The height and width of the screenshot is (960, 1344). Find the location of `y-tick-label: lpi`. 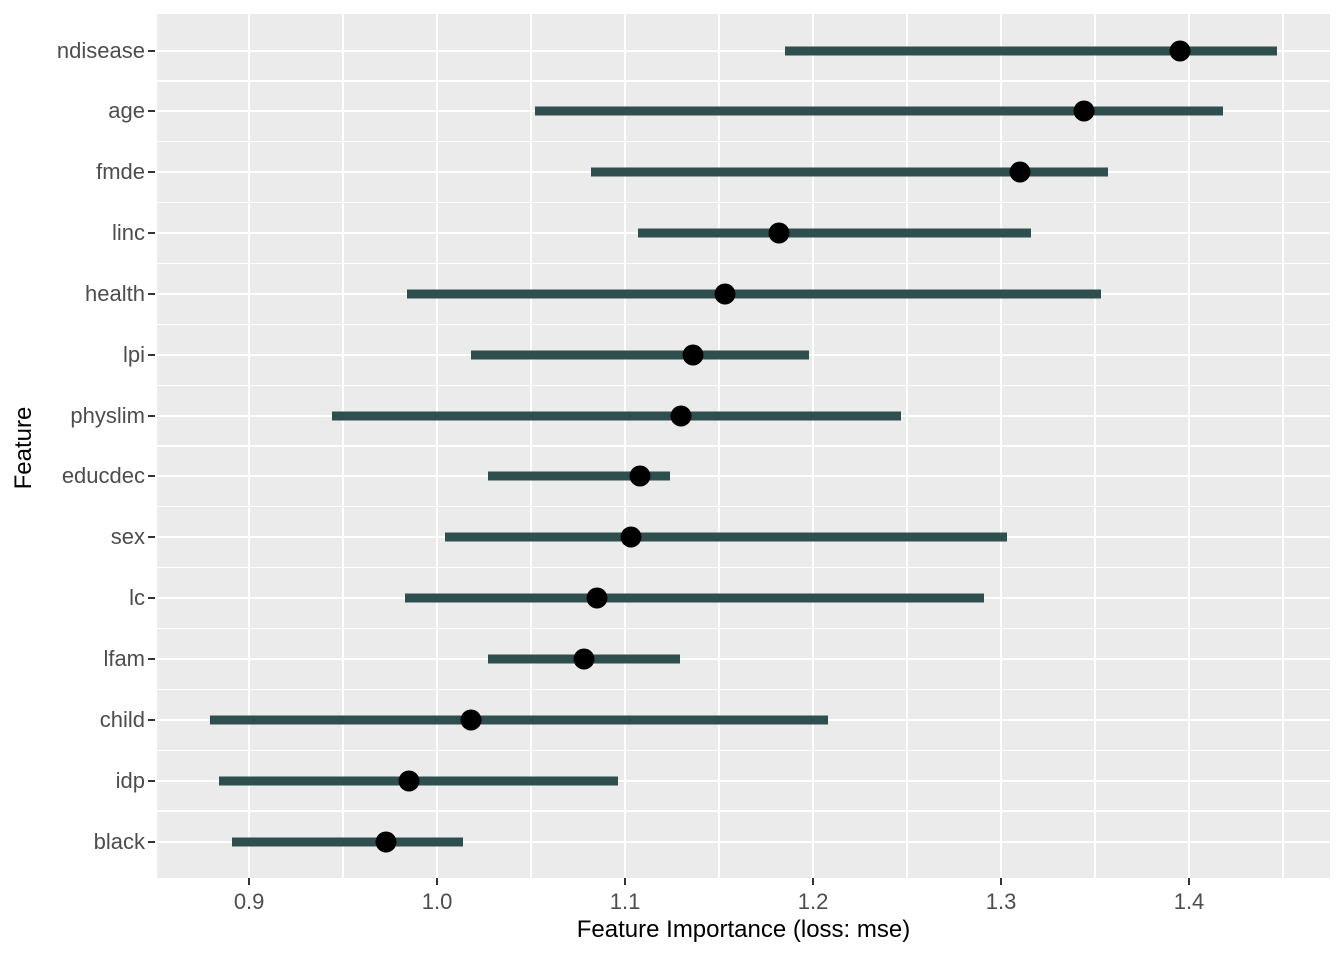

y-tick-label: lpi is located at coordinates (133, 354).